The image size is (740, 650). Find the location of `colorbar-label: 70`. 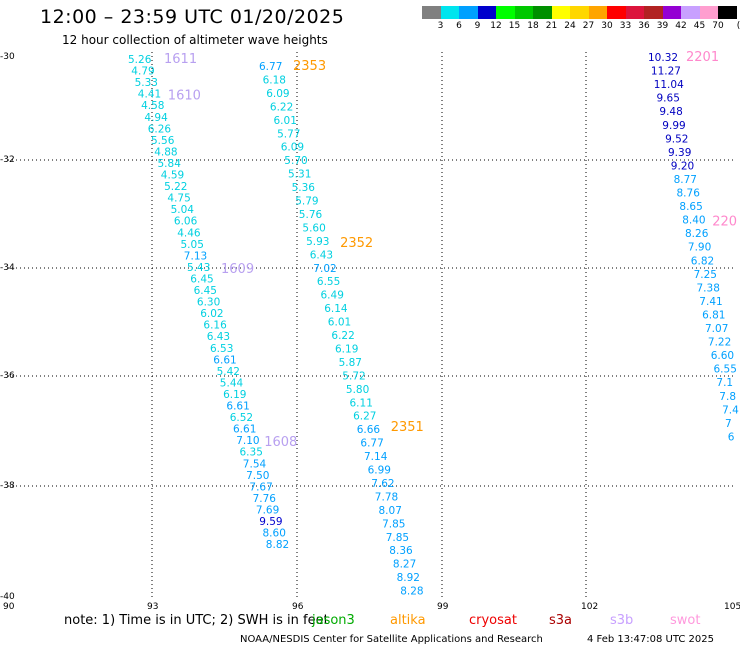

colorbar-label: 70 is located at coordinates (718, 26).